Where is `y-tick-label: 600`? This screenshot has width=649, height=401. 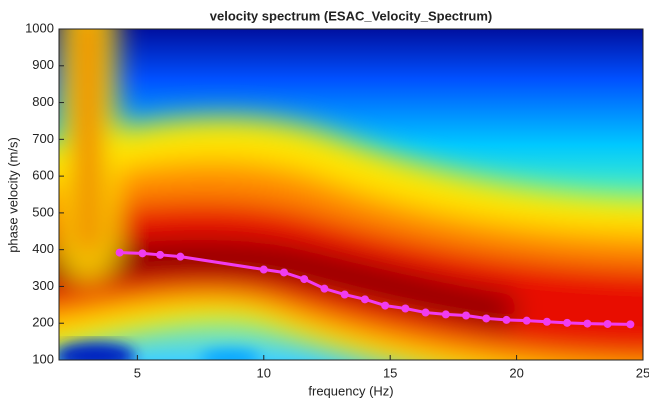 y-tick-label: 600 is located at coordinates (43, 175).